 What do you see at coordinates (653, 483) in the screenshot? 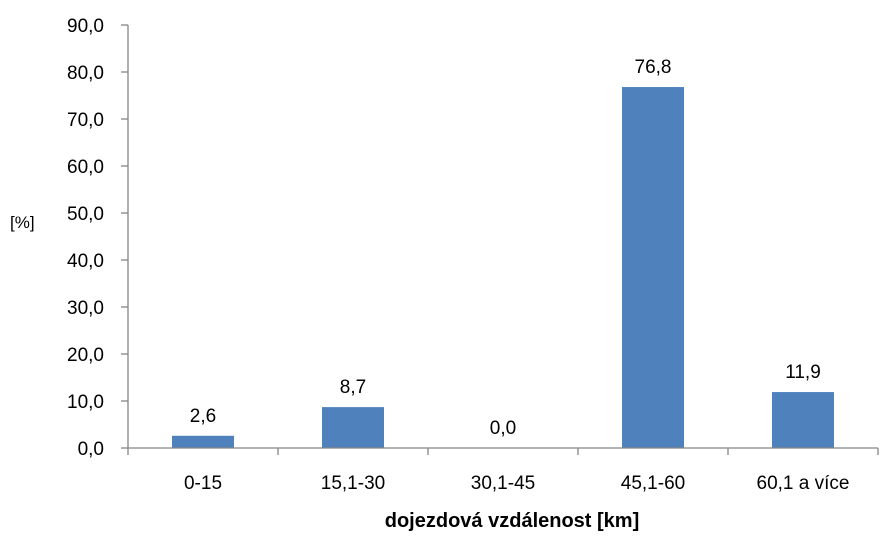
I see `x-category-label: 45,1-60` at bounding box center [653, 483].